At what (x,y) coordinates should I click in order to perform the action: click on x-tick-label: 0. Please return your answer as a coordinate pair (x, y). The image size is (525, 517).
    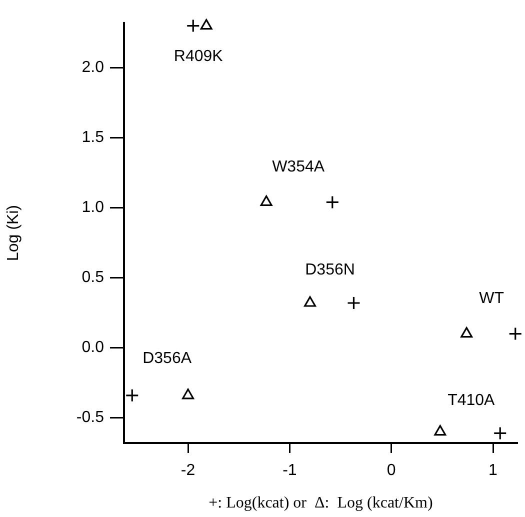
    Looking at the image, I should click on (391, 471).